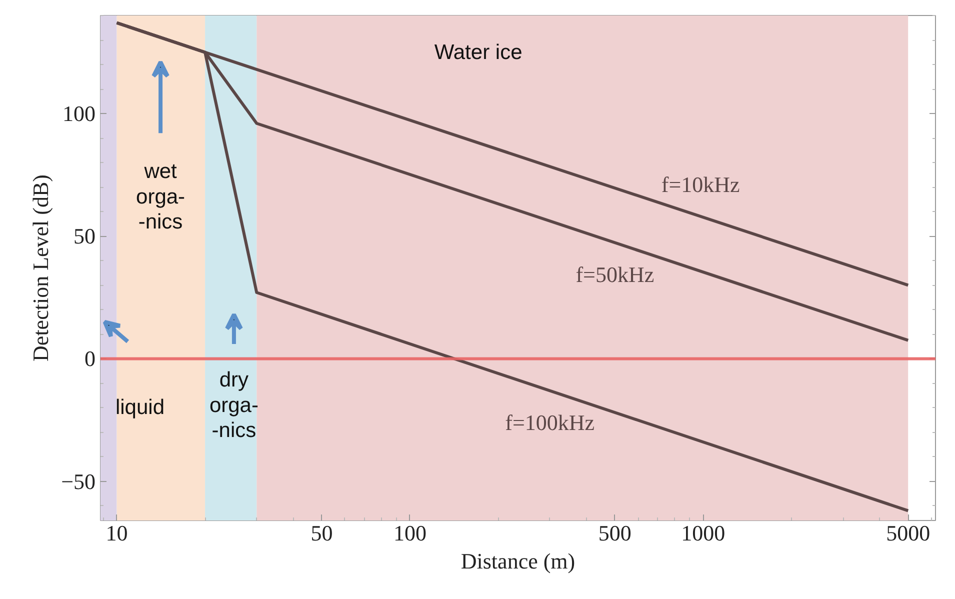 Image resolution: width=955 pixels, height=599 pixels. Describe the element at coordinates (233, 405) in the screenshot. I see `band-label: dry orga- -nics` at that location.